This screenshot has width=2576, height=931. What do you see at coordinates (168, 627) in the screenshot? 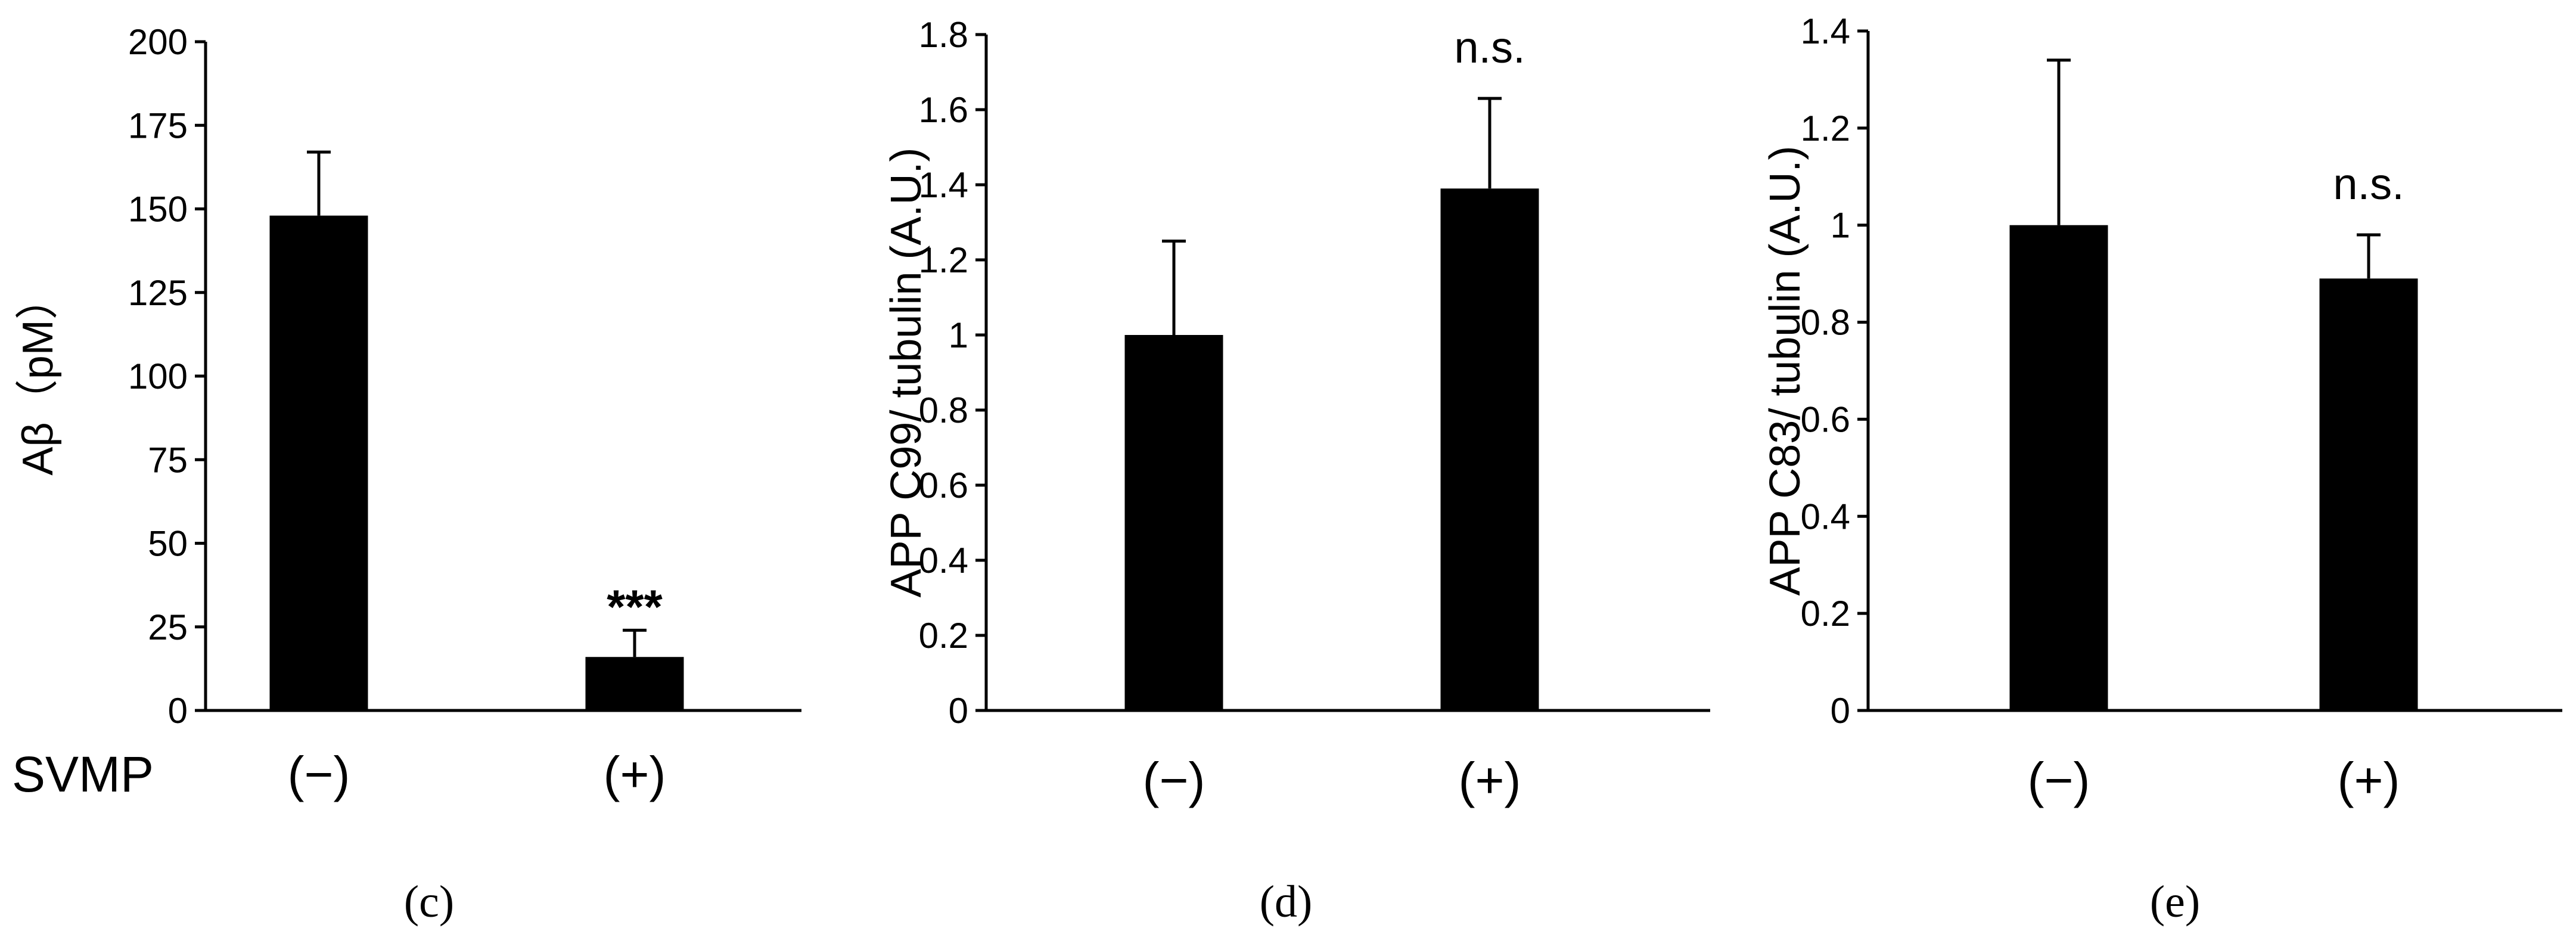
I see `y-tick-label: 25` at bounding box center [168, 627].